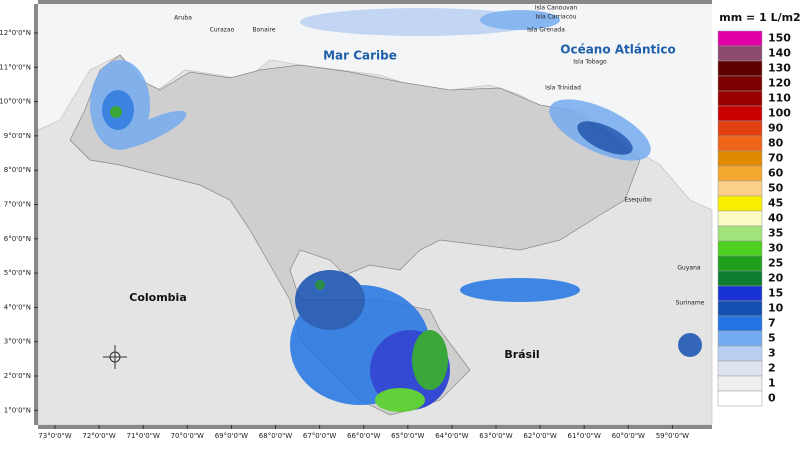 Image resolution: width=800 pixels, height=449 pixels. Describe the element at coordinates (779, 83) in the screenshot. I see `legend-label: 120` at that location.